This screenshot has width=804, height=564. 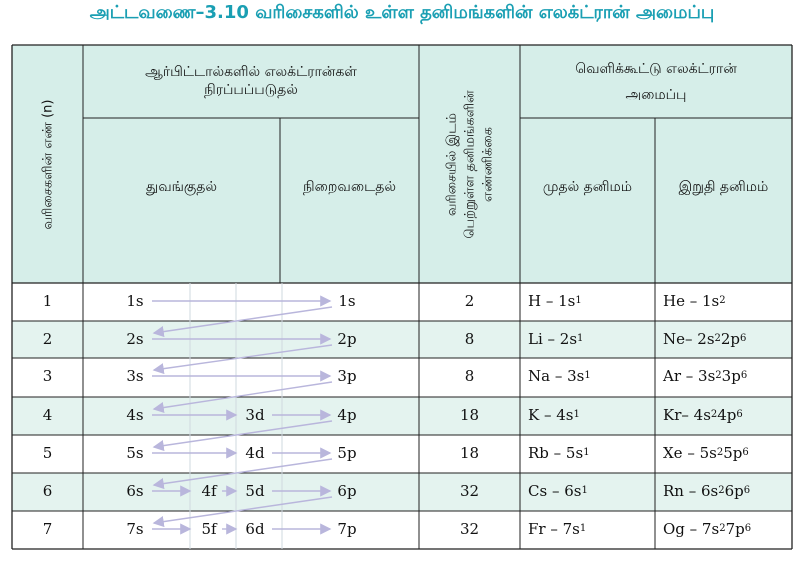 What do you see at coordinates (347, 415) in the screenshot?
I see `orbital-end: 4p` at bounding box center [347, 415].